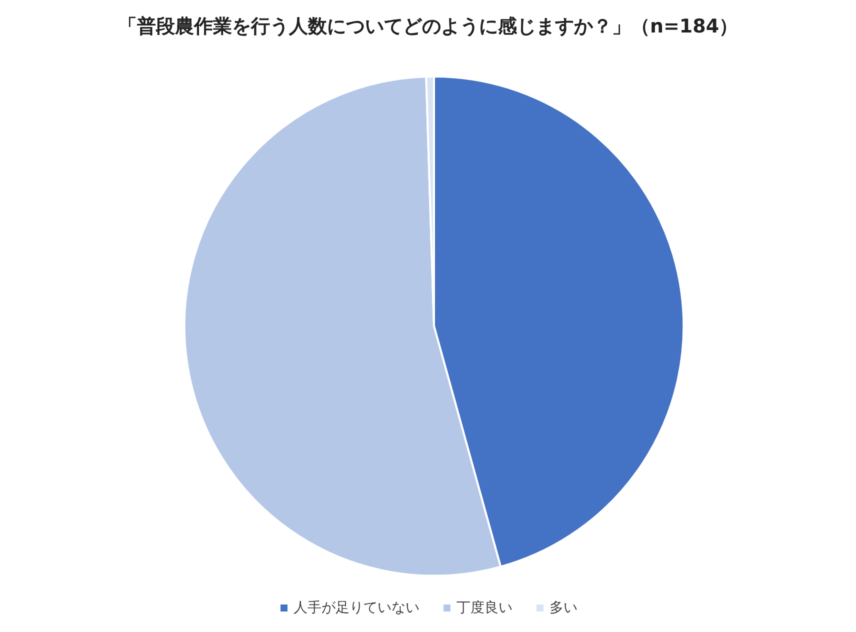 The image size is (856, 632). I want to click on legend-label: 人手が足りていない, so click(357, 608).